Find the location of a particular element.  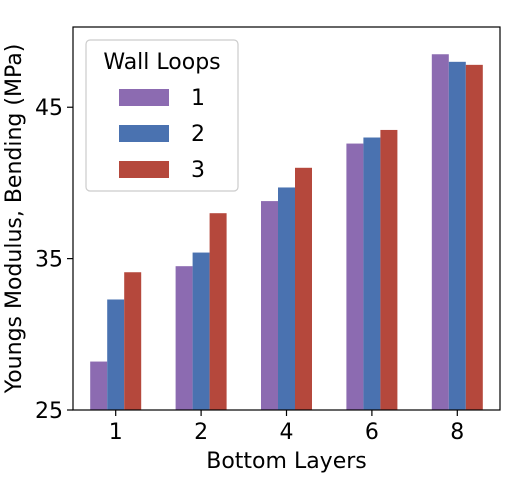

y-axis-ticks: 25 35 45 is located at coordinates (54, 260).